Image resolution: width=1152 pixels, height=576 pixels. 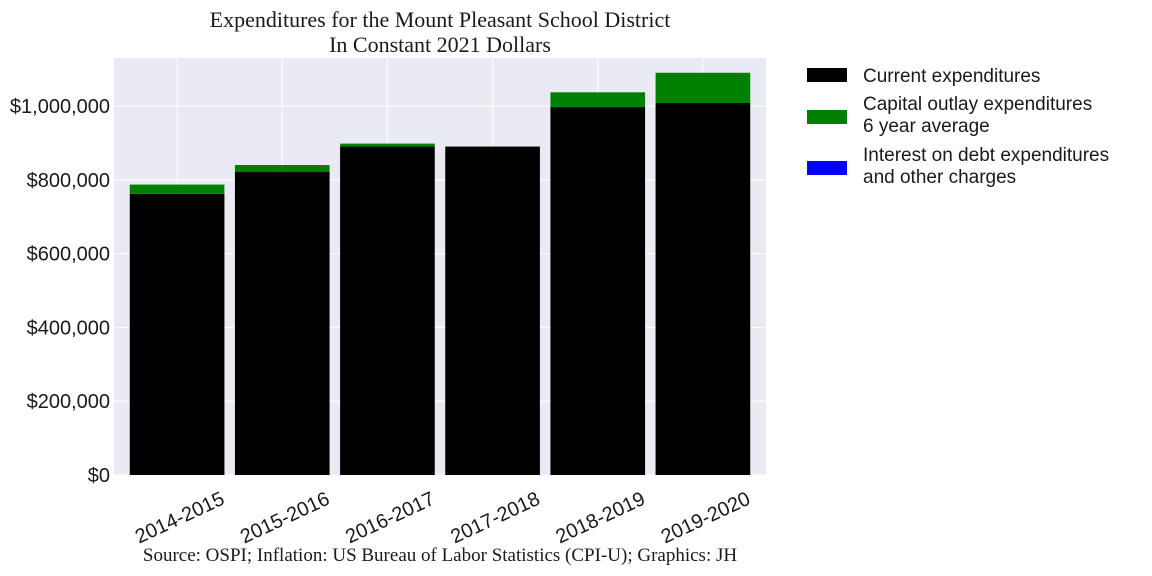 What do you see at coordinates (180, 518) in the screenshot?
I see `x-tick-label: 2014-2015` at bounding box center [180, 518].